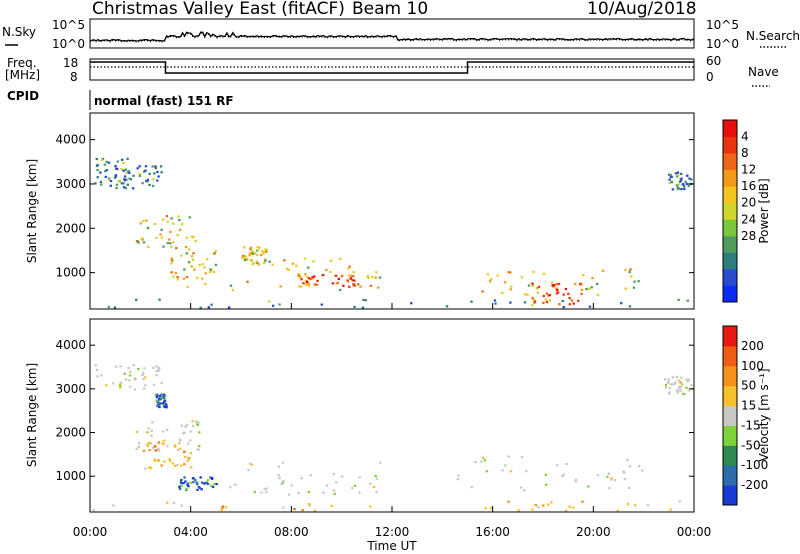 Image resolution: width=800 pixels, height=554 pixels. I want to click on freq-left-tick-bottom: 8, so click(74, 77).